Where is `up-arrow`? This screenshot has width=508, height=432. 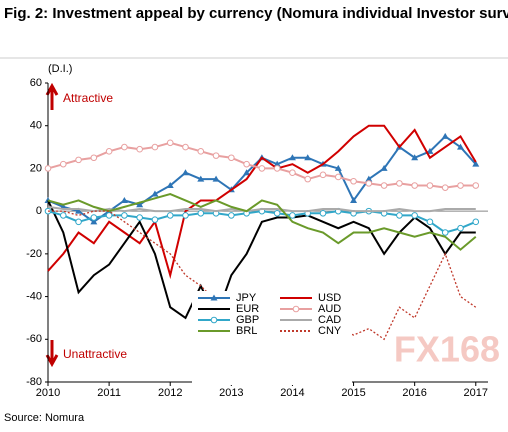 up-arrow is located at coordinates (52, 96).